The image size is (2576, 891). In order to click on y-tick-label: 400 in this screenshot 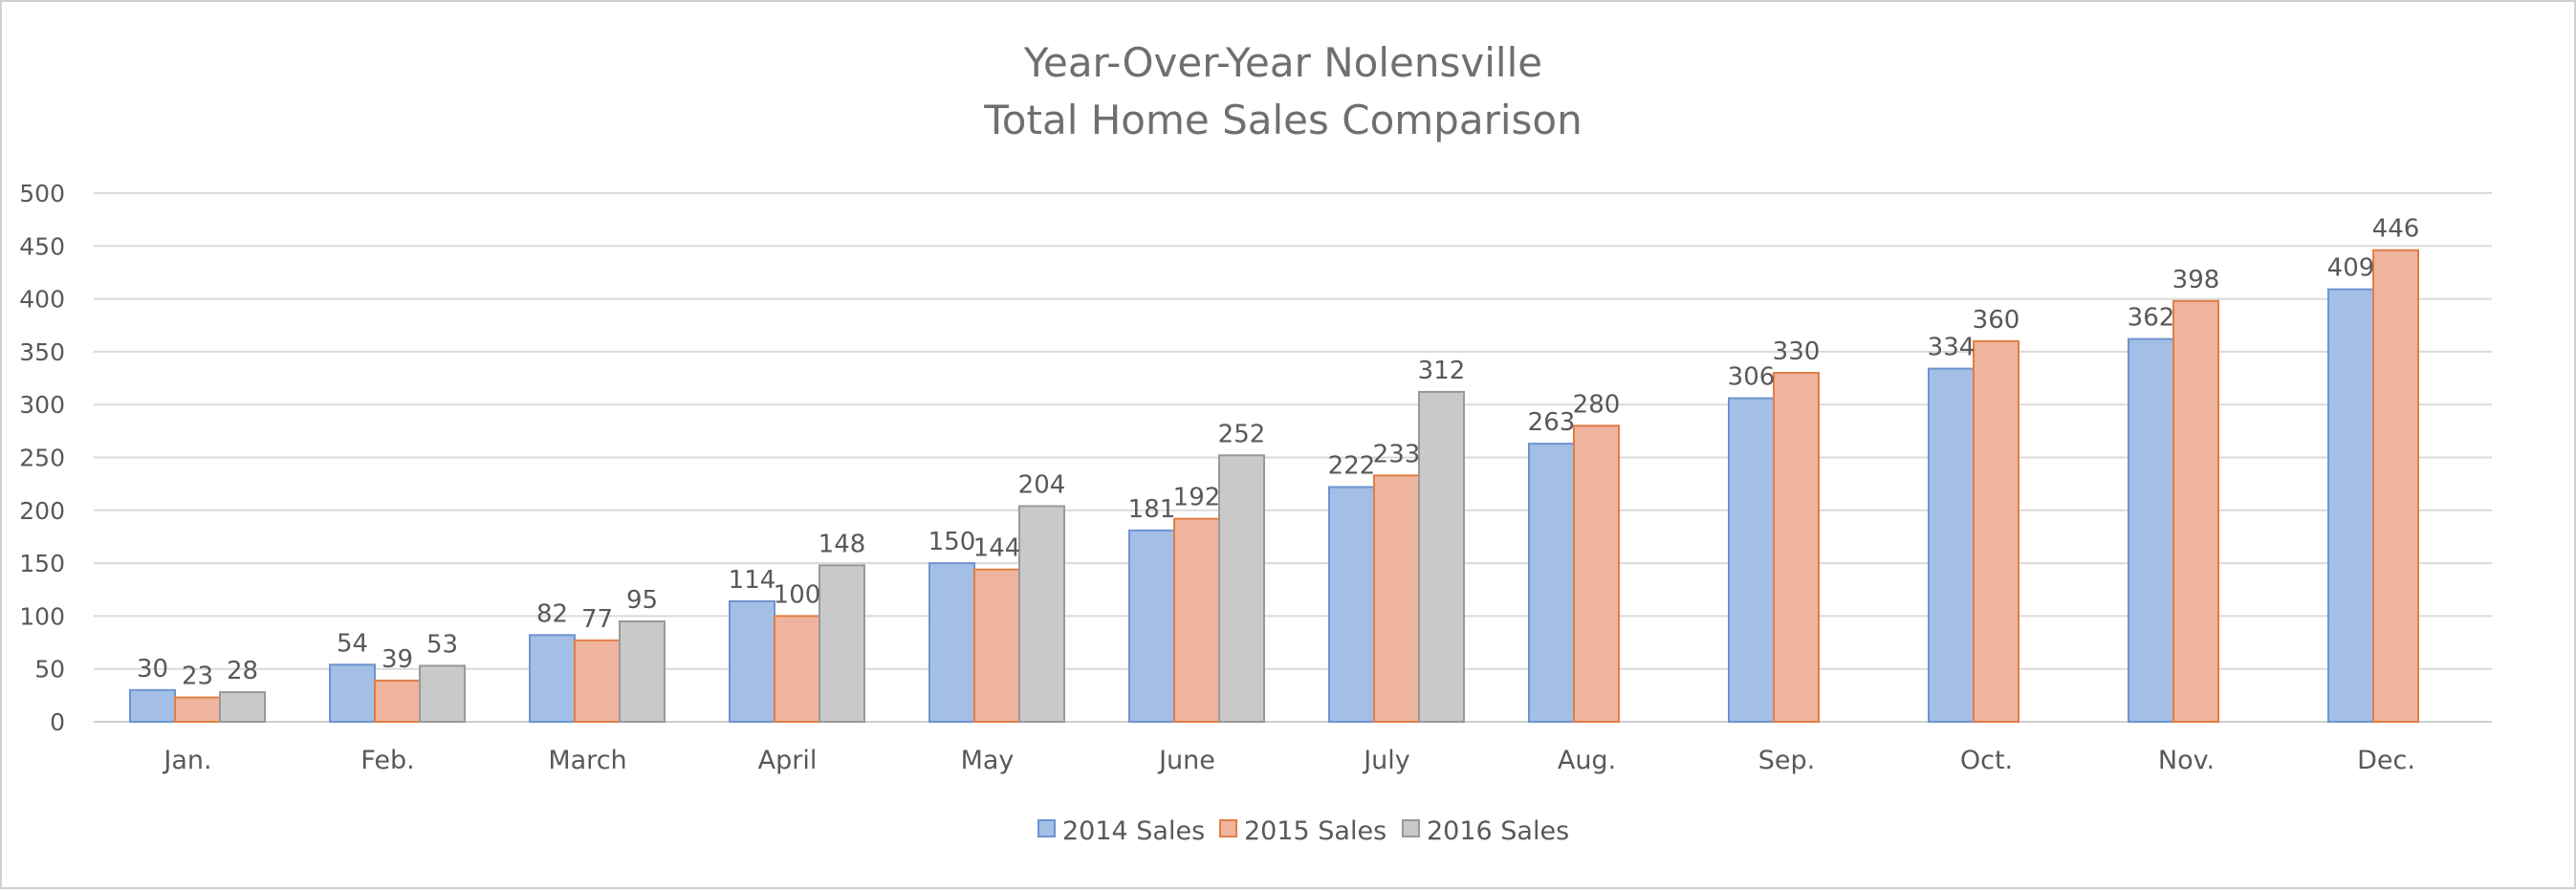, I will do `click(42, 300)`.